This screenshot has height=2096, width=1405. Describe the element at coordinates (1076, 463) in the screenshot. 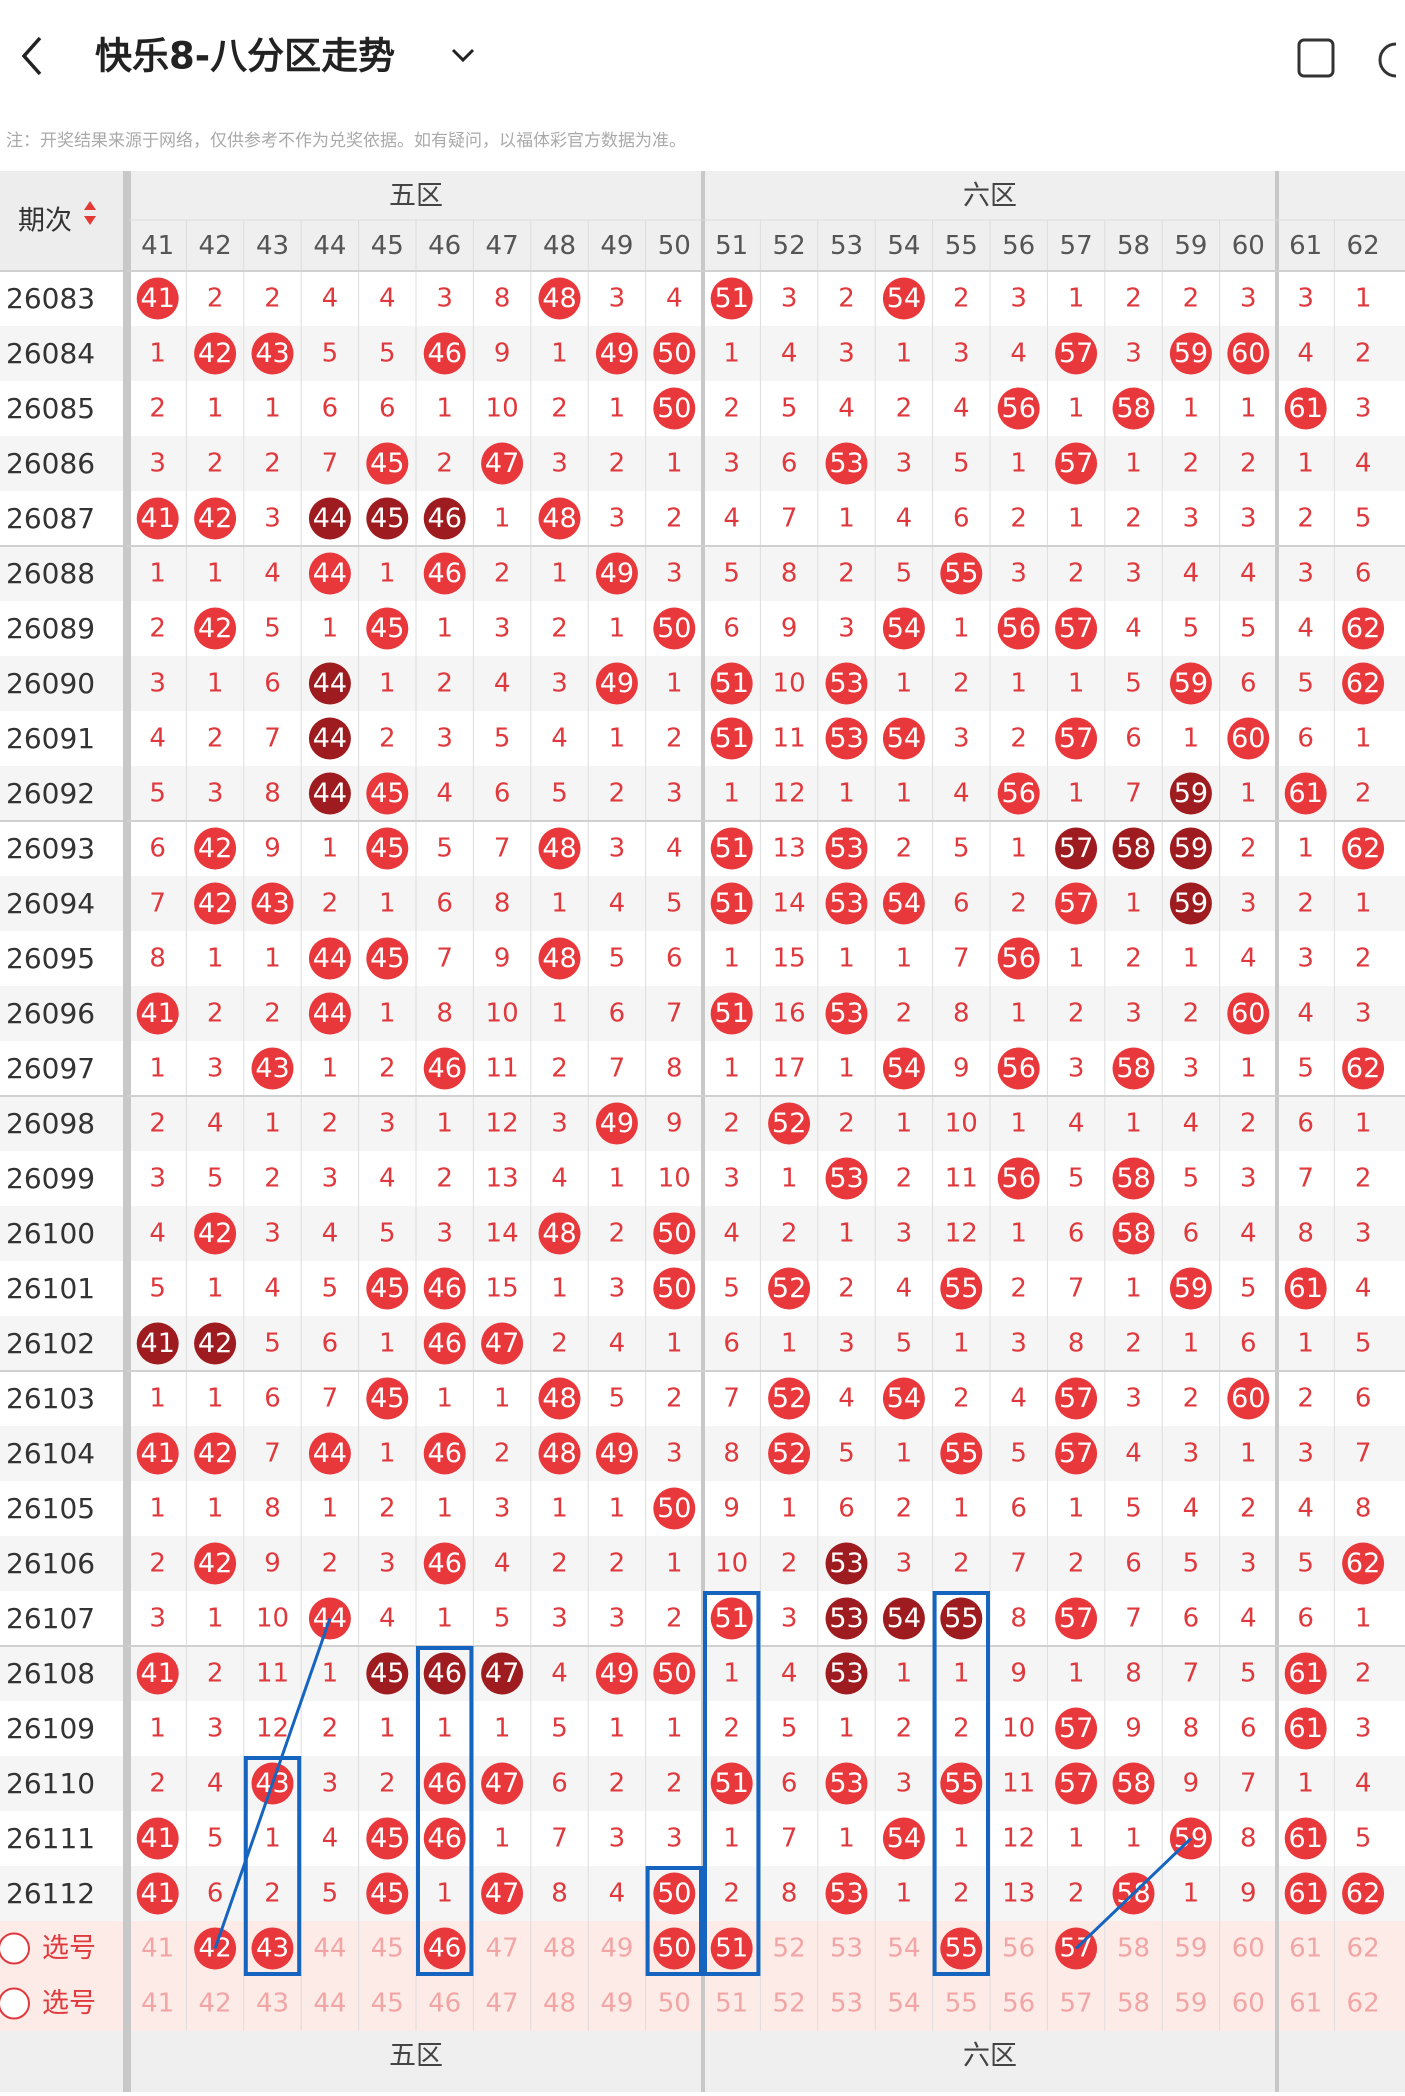

I see `ball-number: 57` at that location.